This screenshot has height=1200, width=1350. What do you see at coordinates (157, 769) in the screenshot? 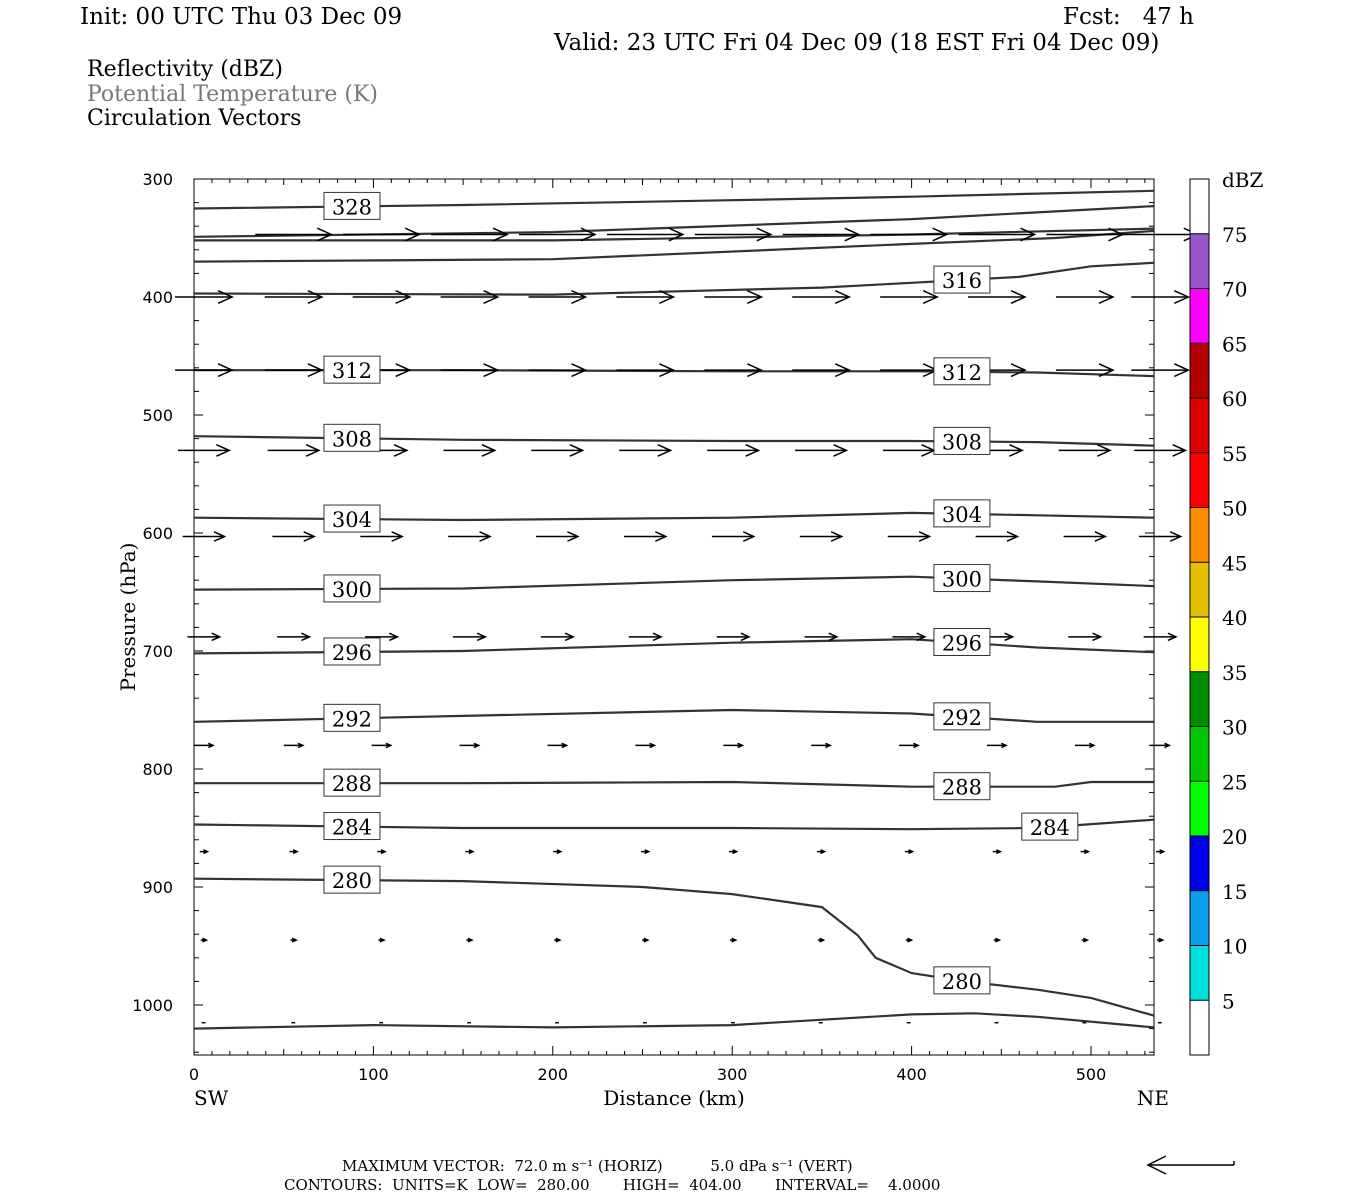
I see `y-tick-label: 800` at bounding box center [157, 769].